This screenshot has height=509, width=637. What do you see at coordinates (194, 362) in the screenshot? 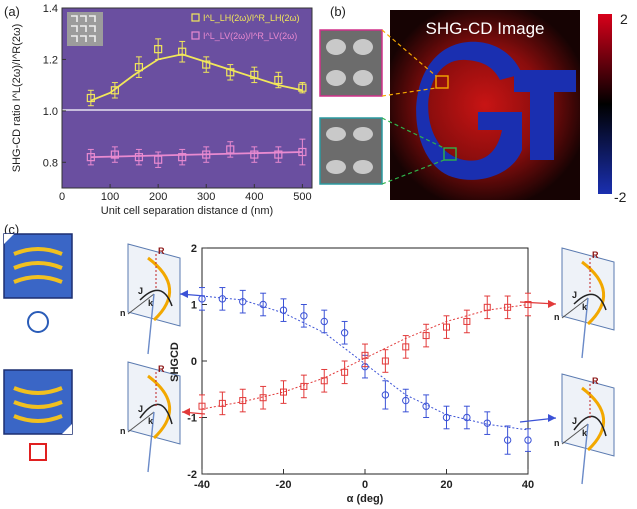
I see `panel-c-y-tick-label: 0` at bounding box center [194, 362].